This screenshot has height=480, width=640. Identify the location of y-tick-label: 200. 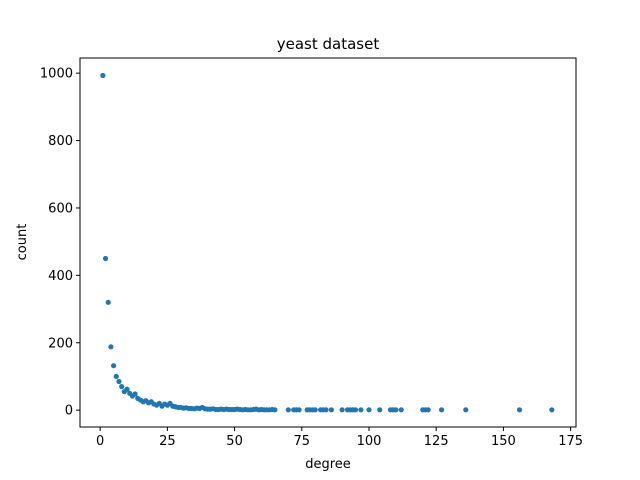
(60, 343).